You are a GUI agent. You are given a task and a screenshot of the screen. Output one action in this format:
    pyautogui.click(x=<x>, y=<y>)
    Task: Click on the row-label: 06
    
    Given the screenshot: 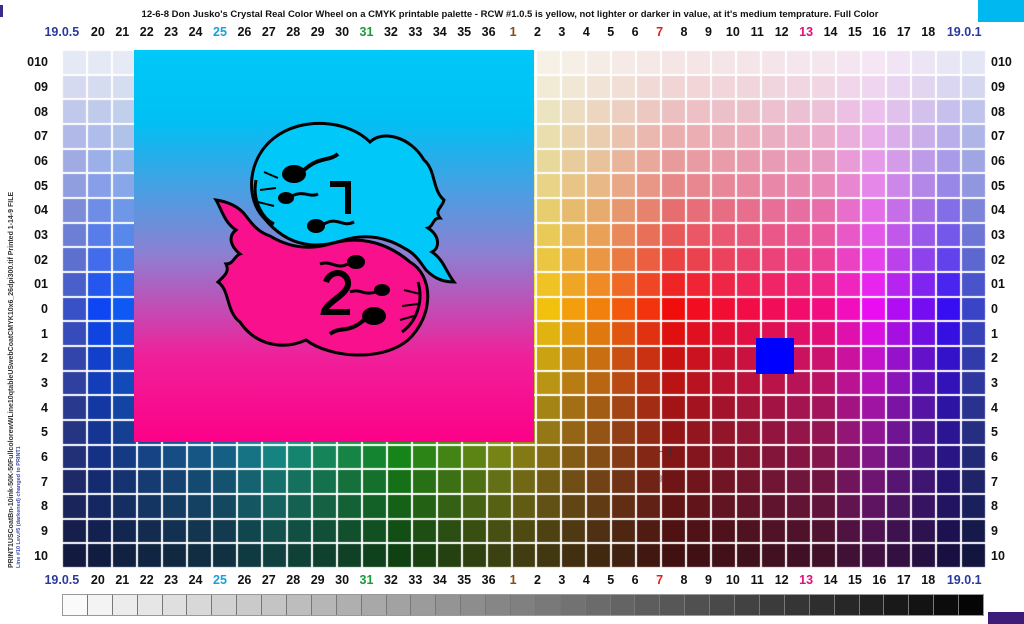 What is the action you would take?
    pyautogui.click(x=41, y=161)
    